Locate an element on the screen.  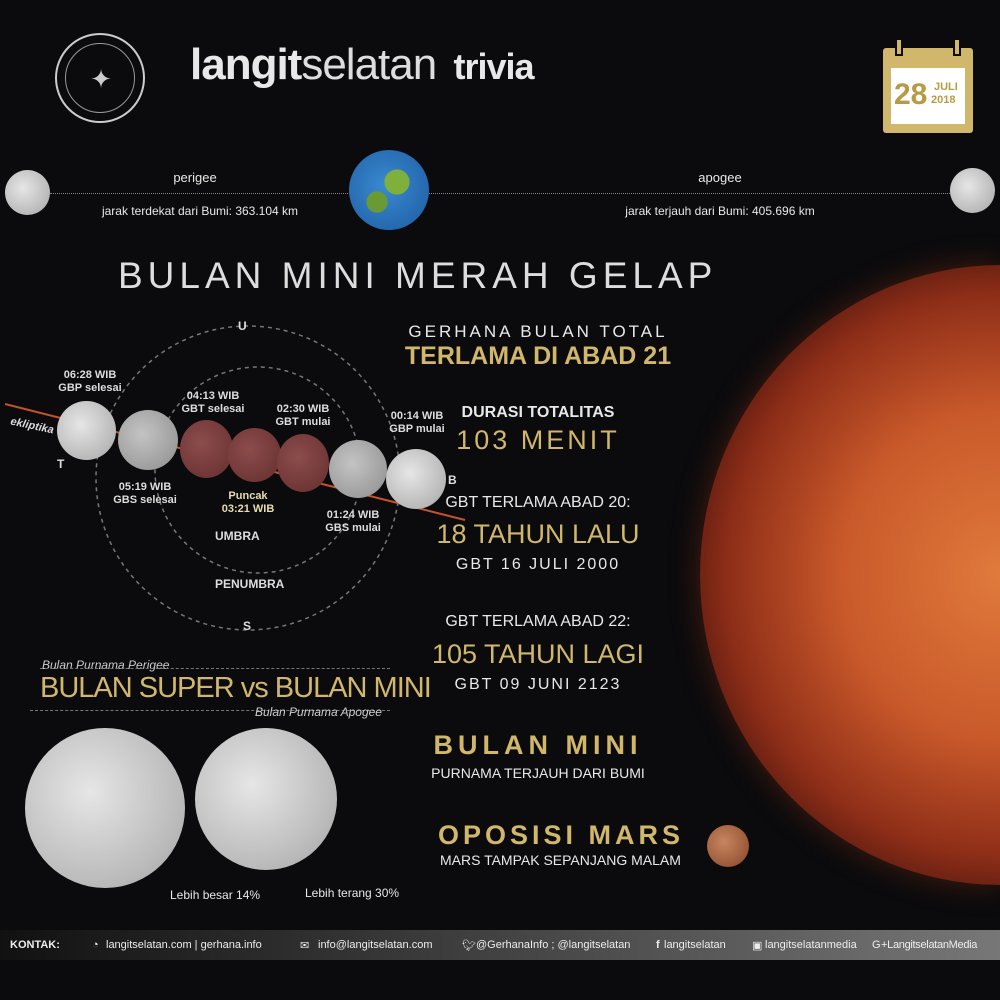
email-link: info@langitselatan.com is located at coordinates (375, 945).